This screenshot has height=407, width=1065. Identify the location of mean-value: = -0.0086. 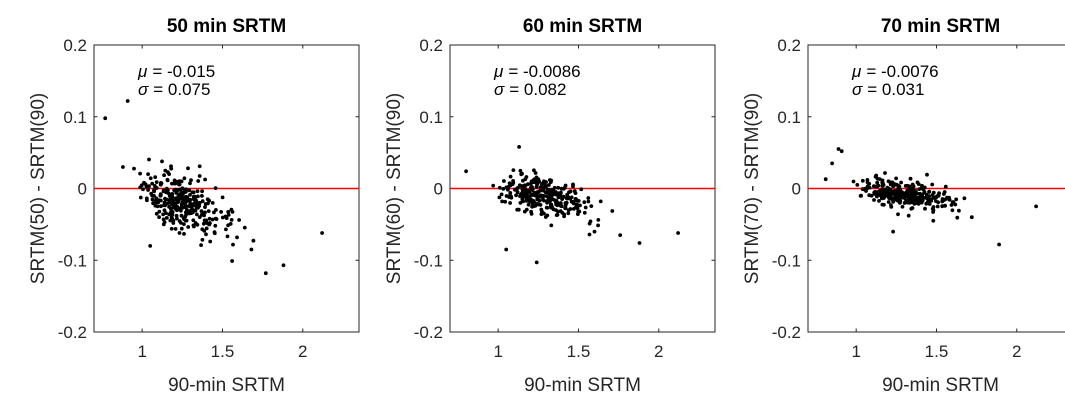
(544, 71).